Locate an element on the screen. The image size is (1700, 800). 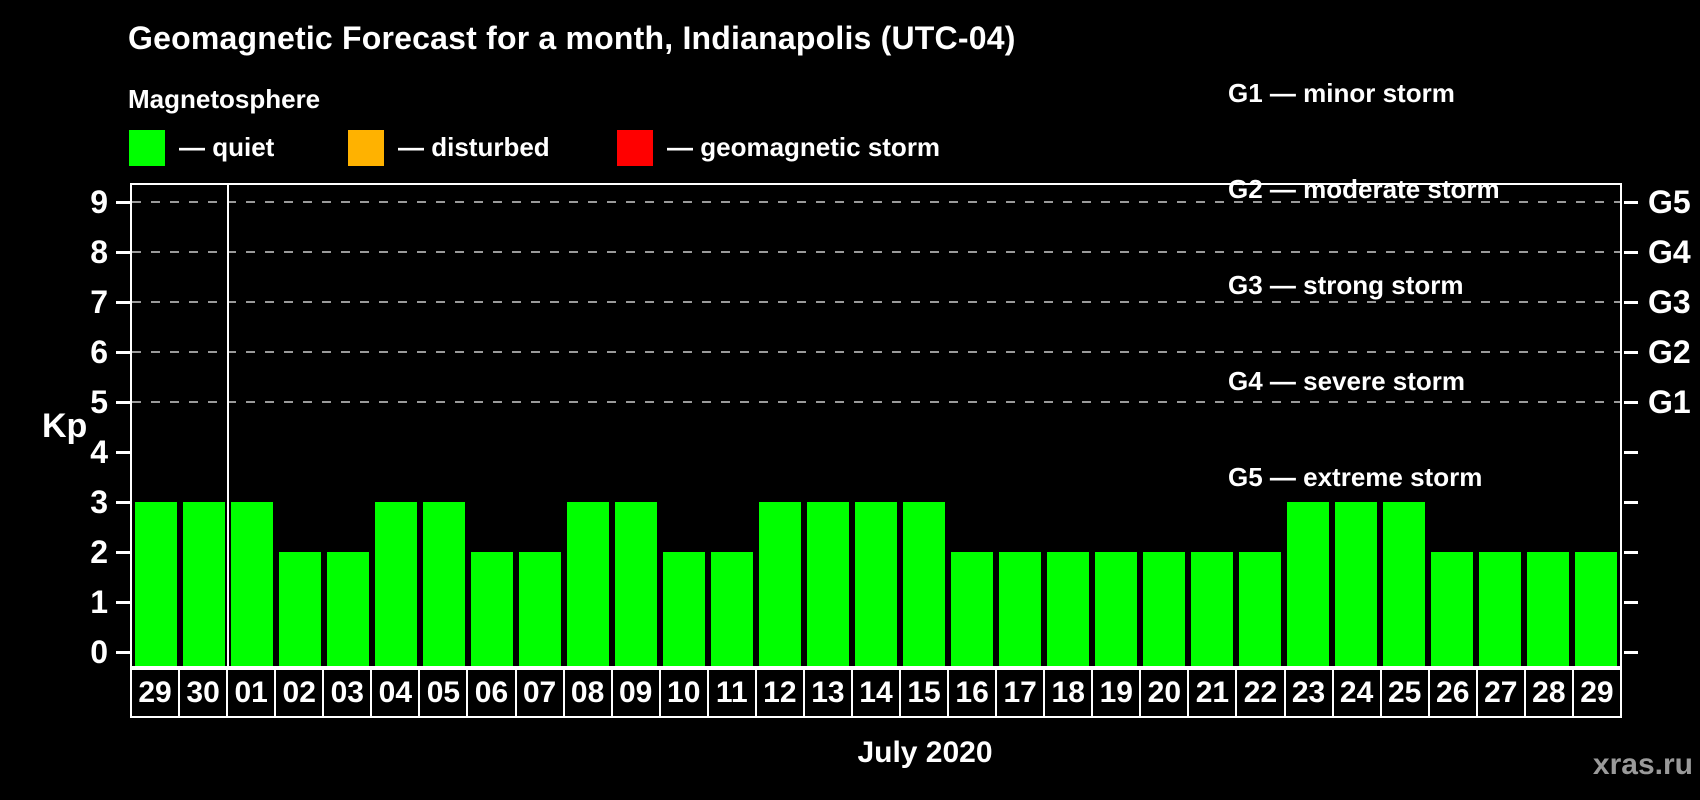
y-axis-tick-label: 3 is located at coordinates (99, 502).